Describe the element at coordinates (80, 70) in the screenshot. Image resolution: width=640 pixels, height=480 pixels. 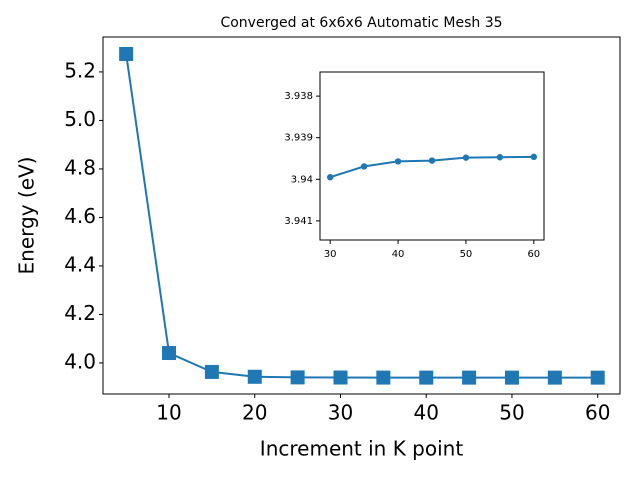
I see `y-tick-label: 5.2` at that location.